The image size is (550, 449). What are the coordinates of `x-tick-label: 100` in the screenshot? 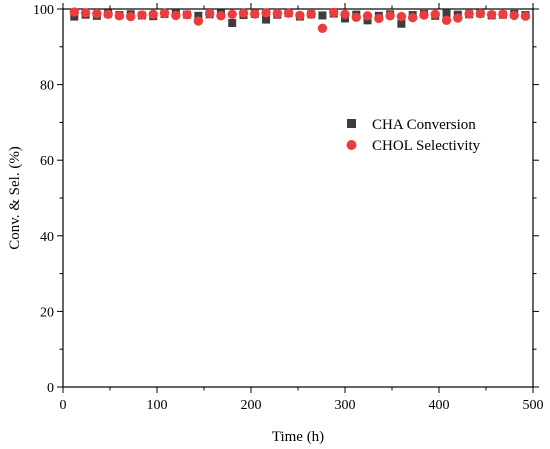 It's located at (157, 405).